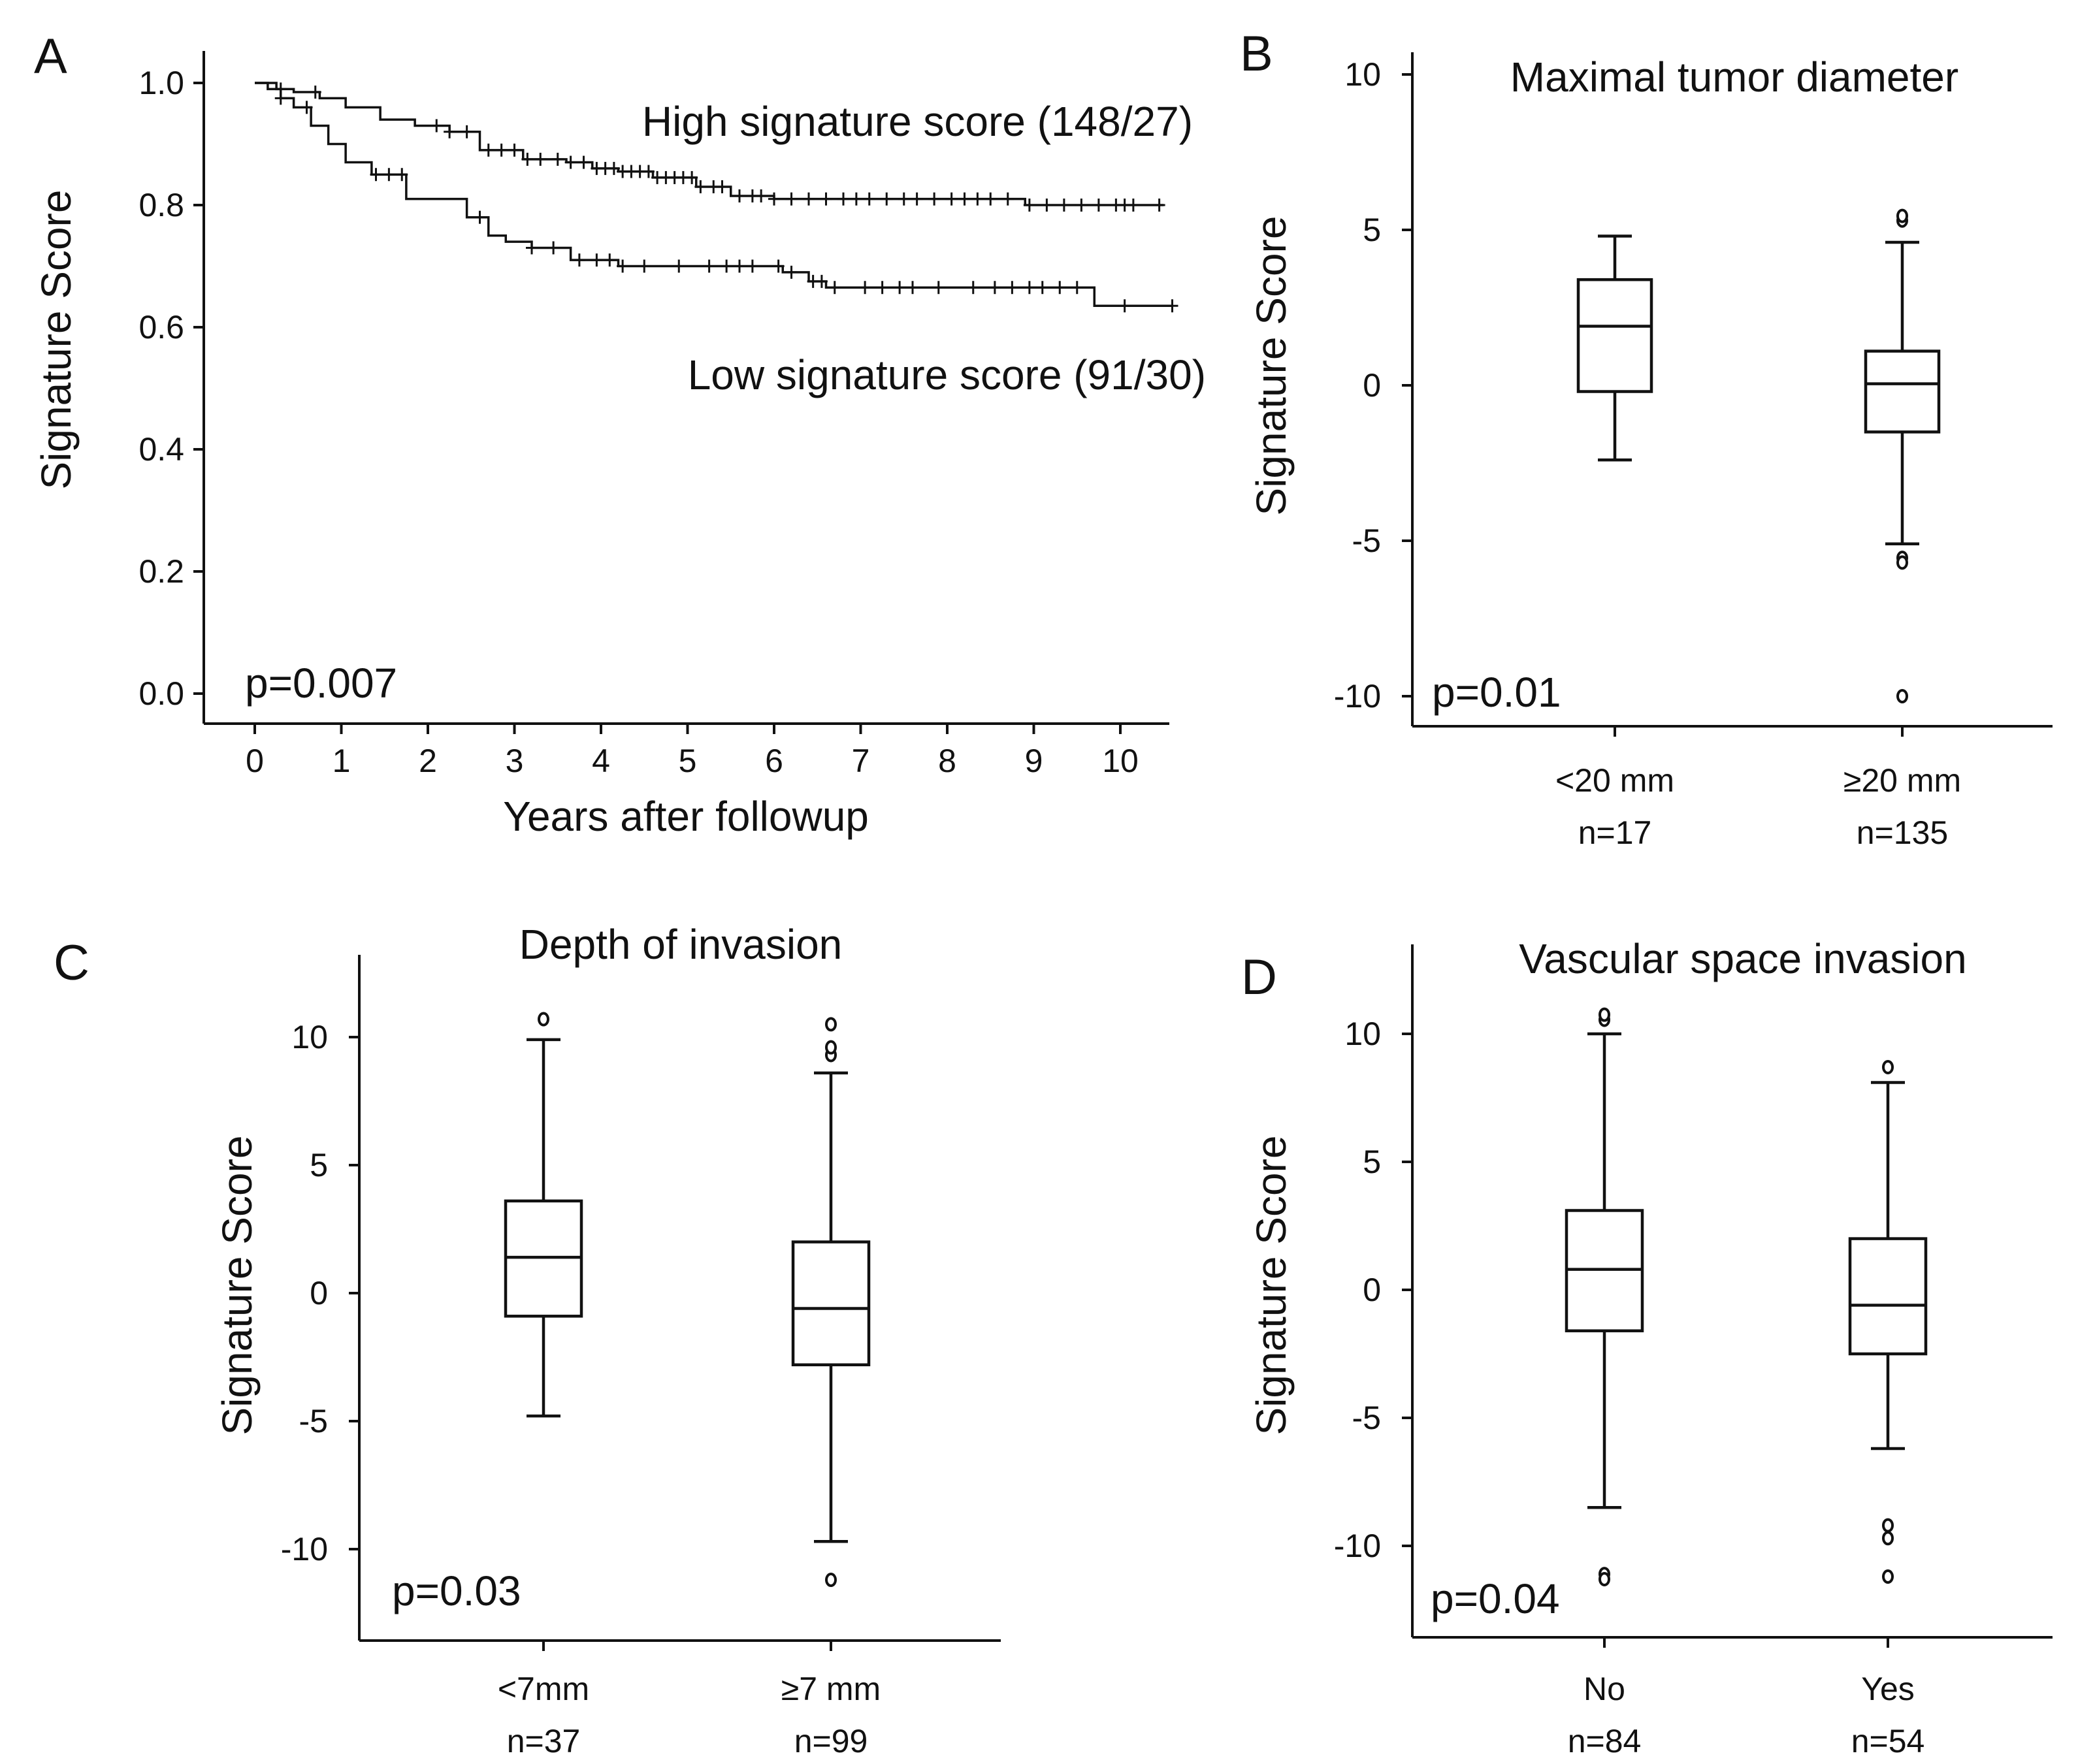 The image size is (2078, 1764). What do you see at coordinates (831, 1689) in the screenshot?
I see `category-label: ≥7 mm` at bounding box center [831, 1689].